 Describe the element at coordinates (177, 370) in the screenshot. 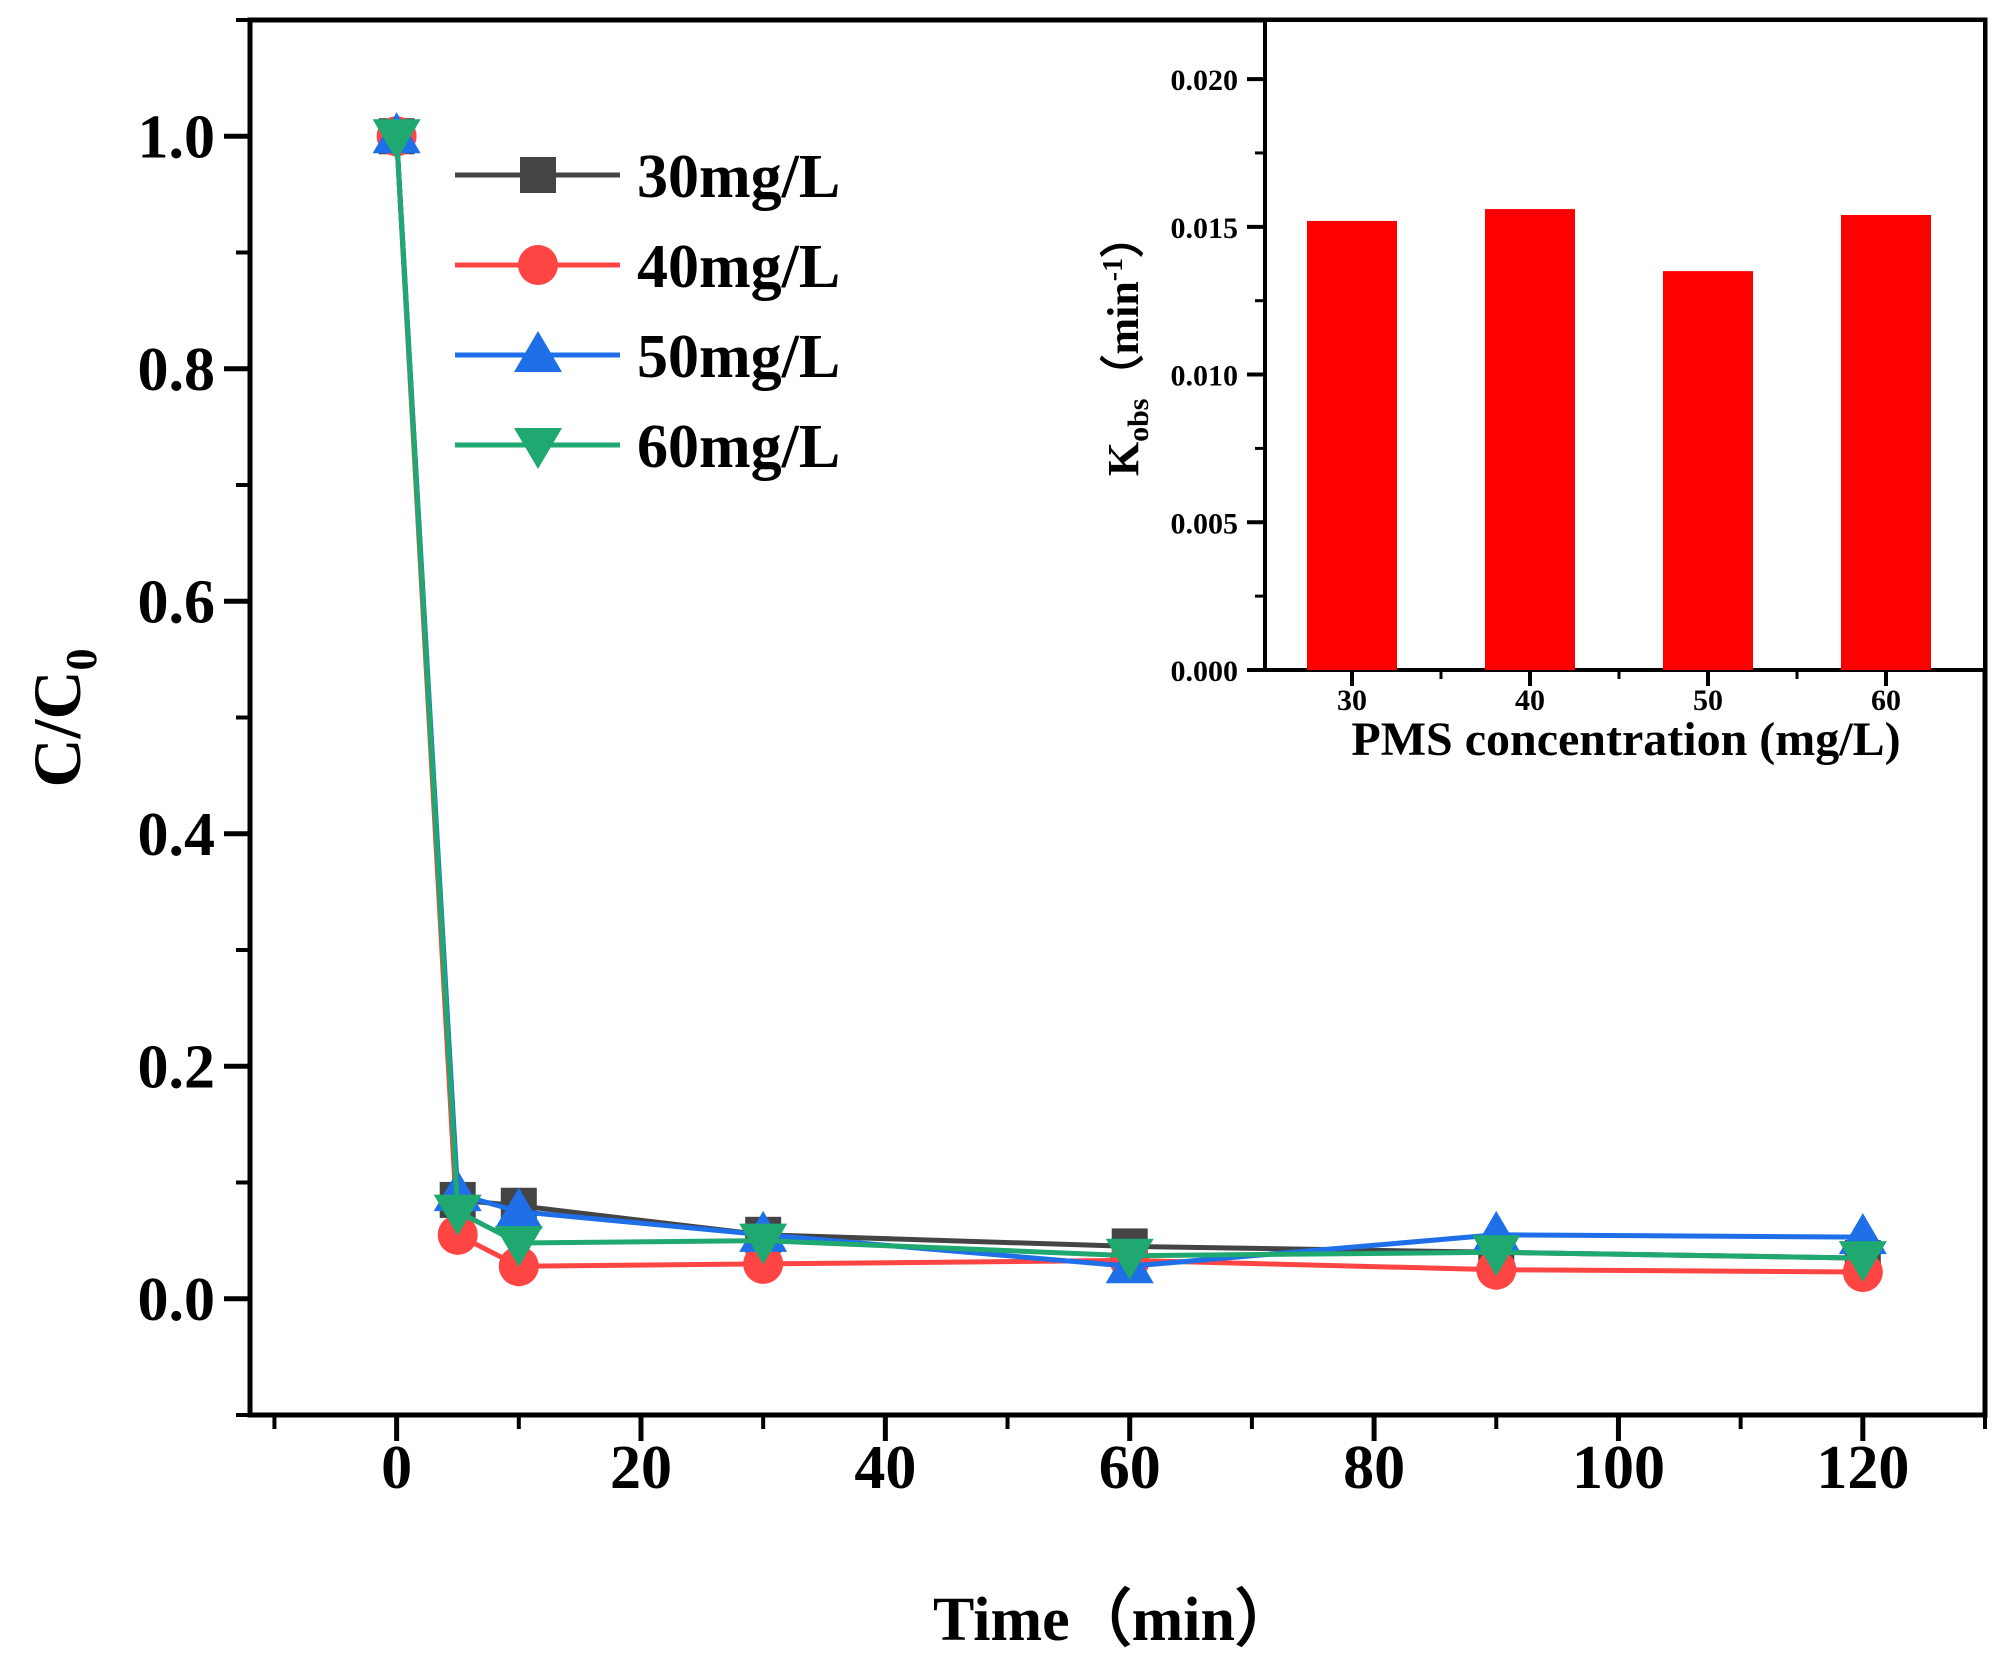

I see `y-tick-label: 0.8` at that location.